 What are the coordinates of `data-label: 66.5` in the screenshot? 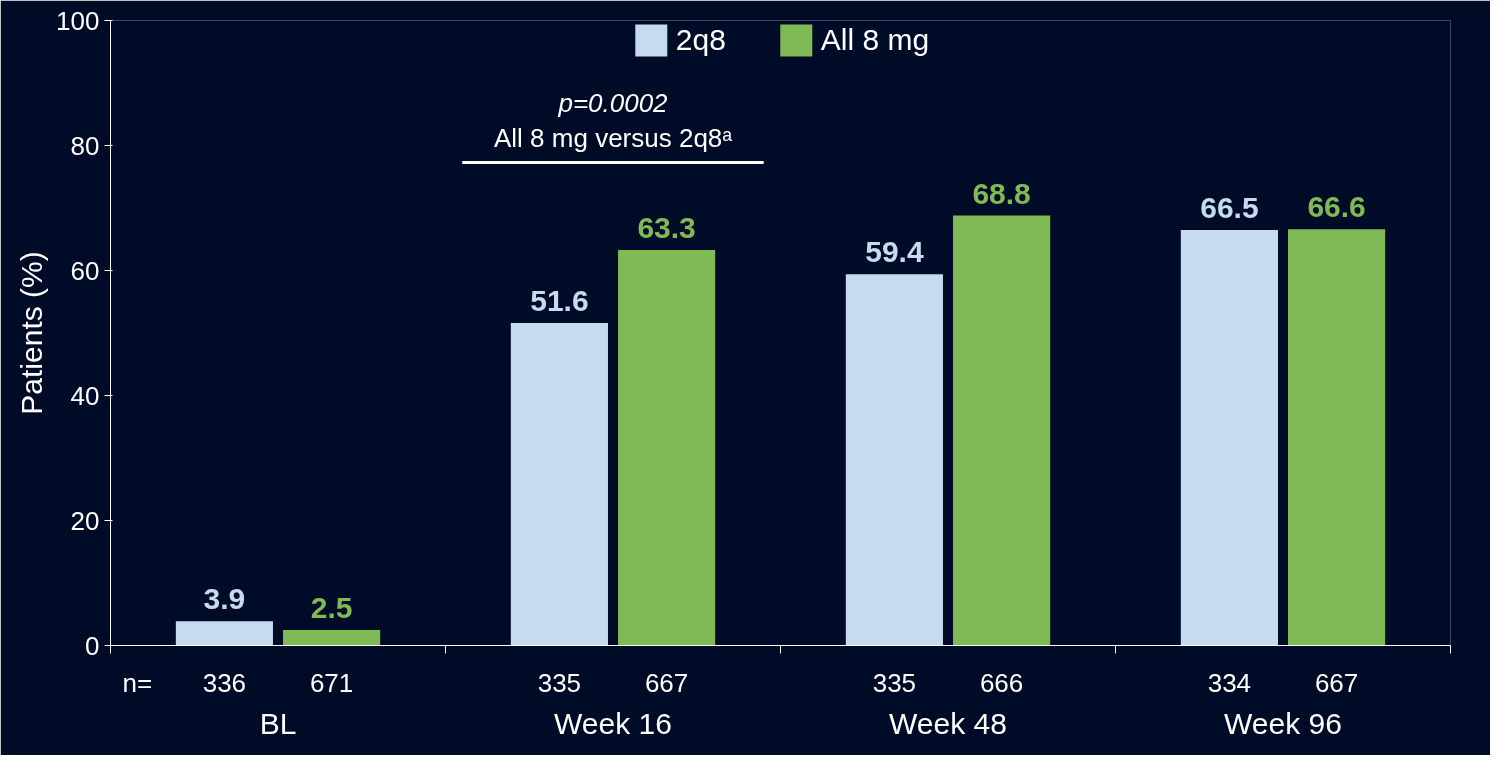 It's located at (1229, 207).